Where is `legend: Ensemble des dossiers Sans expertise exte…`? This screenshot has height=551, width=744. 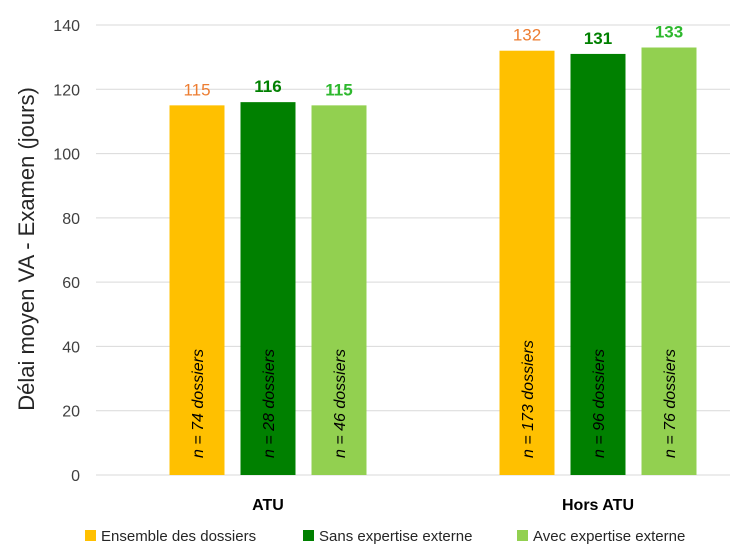
legend: Ensemble des dossiers Sans expertise exte… is located at coordinates (385, 536).